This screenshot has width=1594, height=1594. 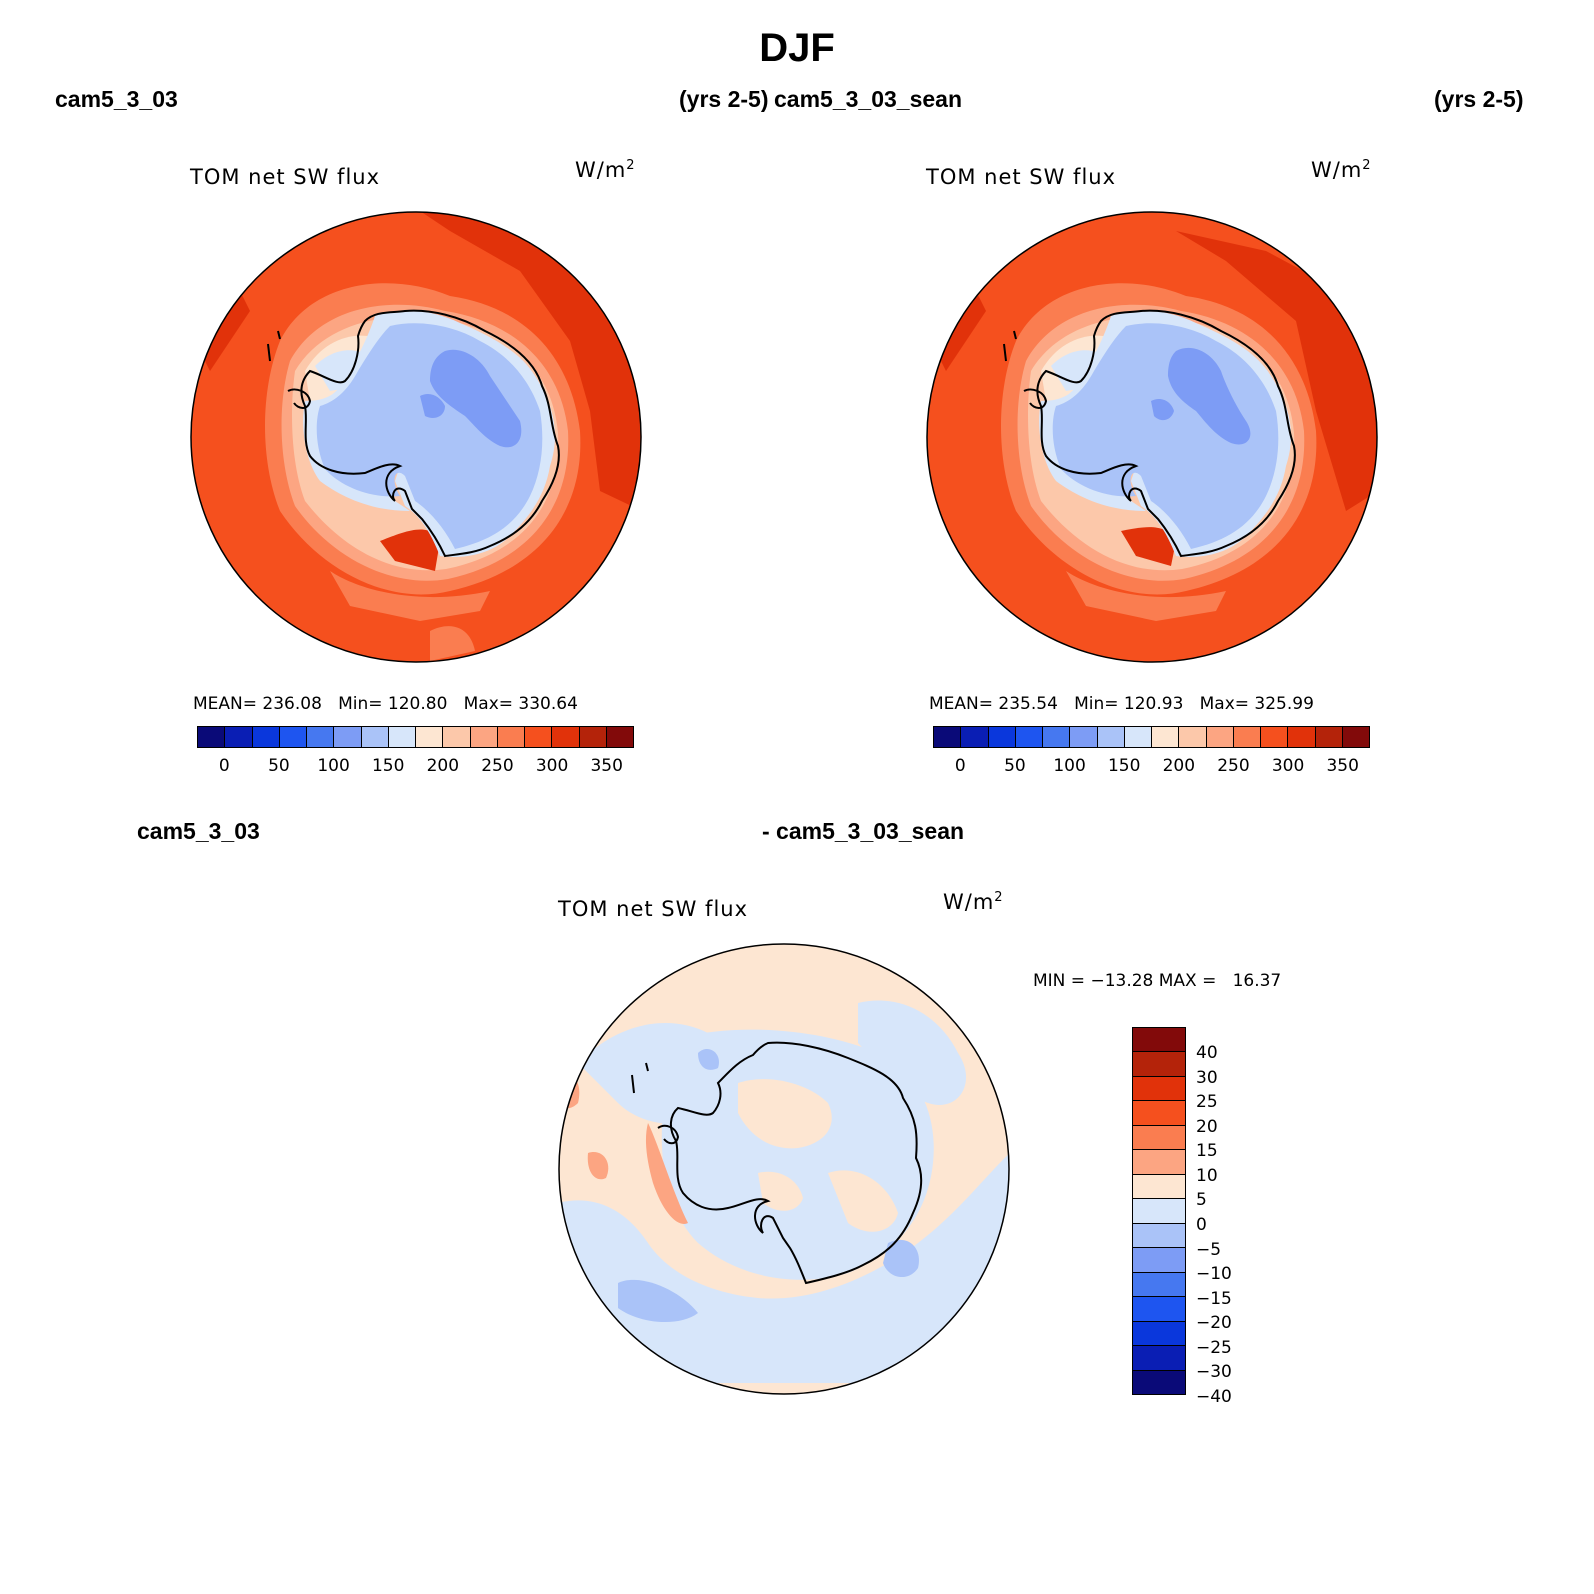 I want to click on colorbar-tick-label: 30, so click(x=1207, y=1077).